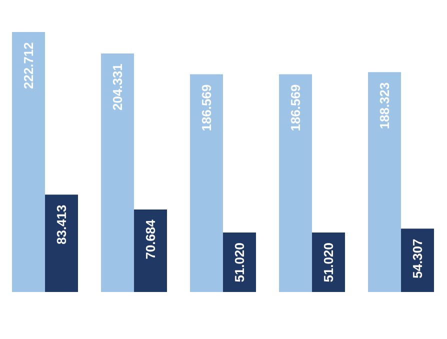  I want to click on data-label: 222.712, so click(29, 65).